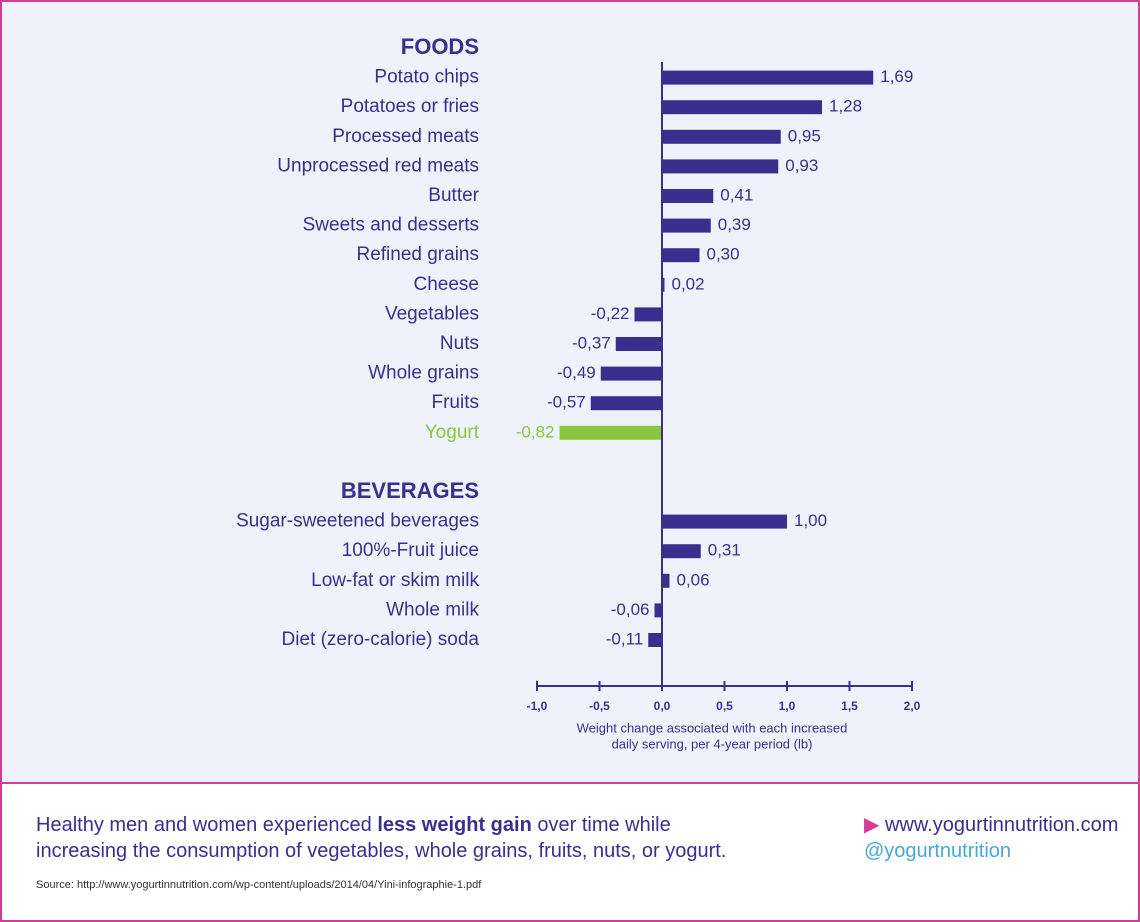 The width and height of the screenshot is (1140, 922). Describe the element at coordinates (610, 313) in the screenshot. I see `value-label: -0,22` at that location.